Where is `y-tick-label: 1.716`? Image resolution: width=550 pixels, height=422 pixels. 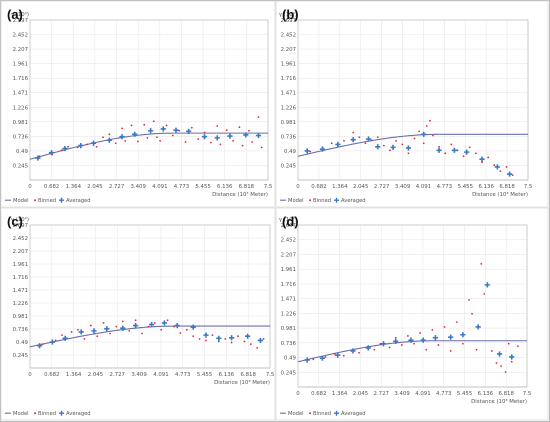
y-tick-label: 1.716 is located at coordinates (289, 285).